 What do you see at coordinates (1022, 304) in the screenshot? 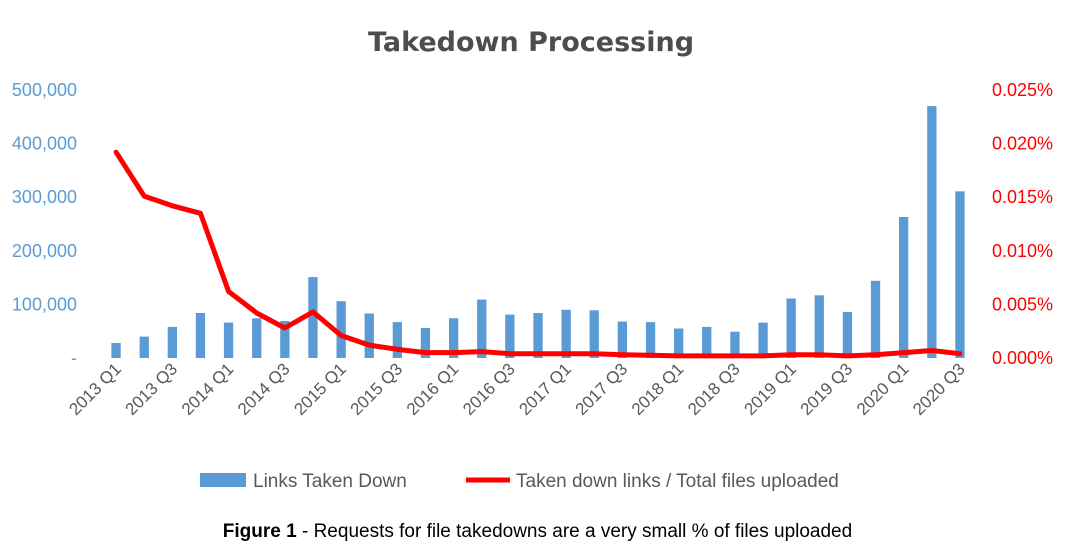
I see `y-right-tick-label: 0.005%` at bounding box center [1022, 304].